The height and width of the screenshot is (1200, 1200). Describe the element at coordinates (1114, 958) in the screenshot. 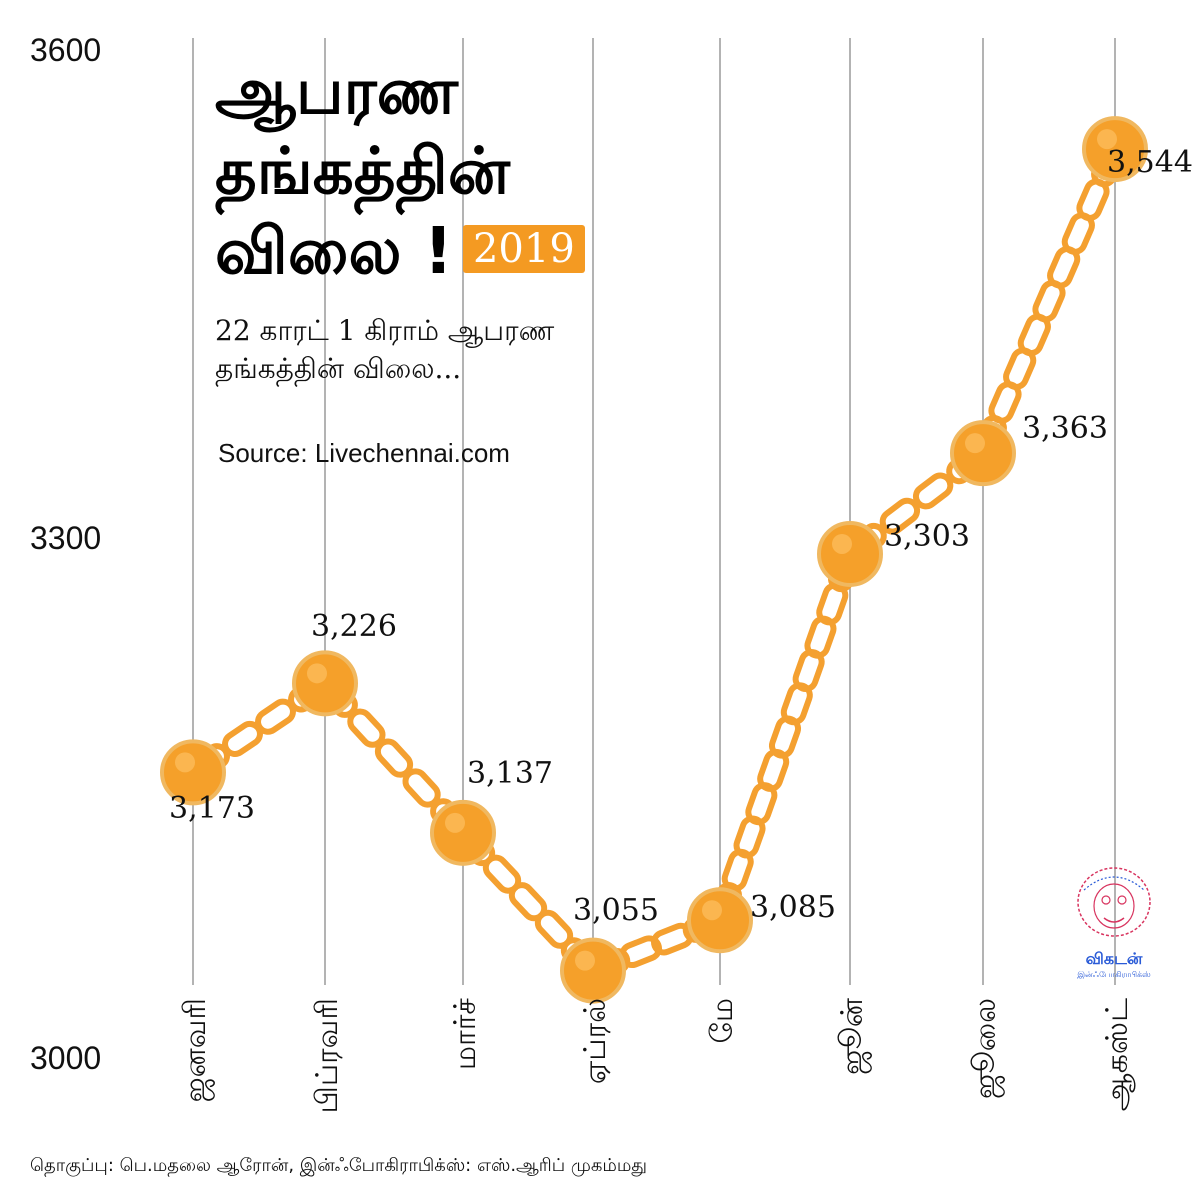

I see `logo-name: விகடன்` at that location.